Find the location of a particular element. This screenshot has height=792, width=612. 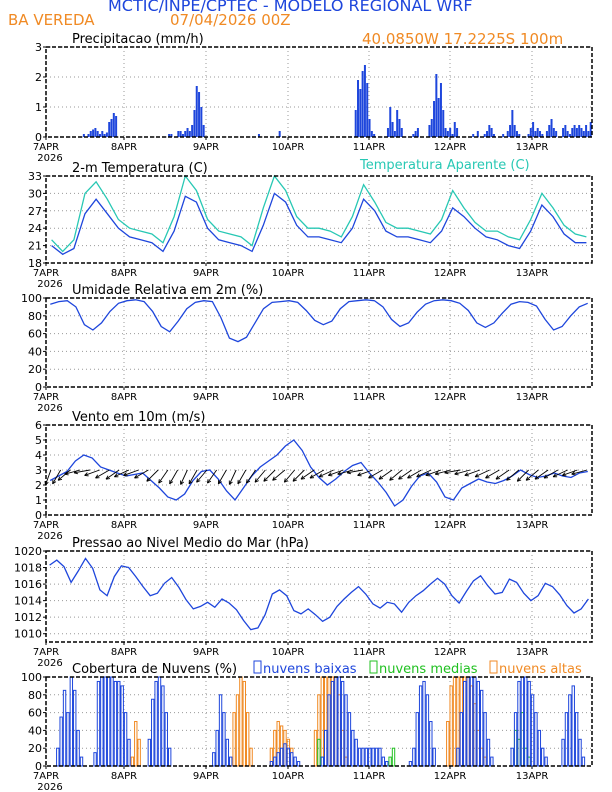

legend-label: nuvens altas is located at coordinates (540, 669).